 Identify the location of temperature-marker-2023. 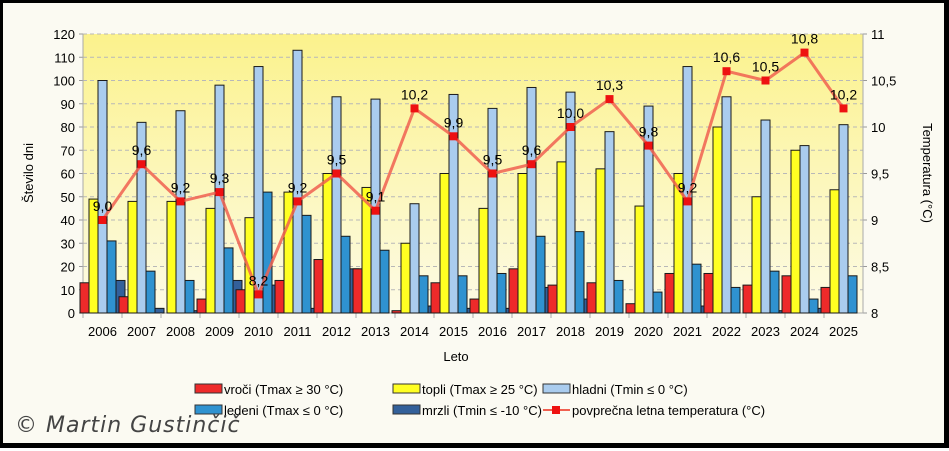
(765, 80).